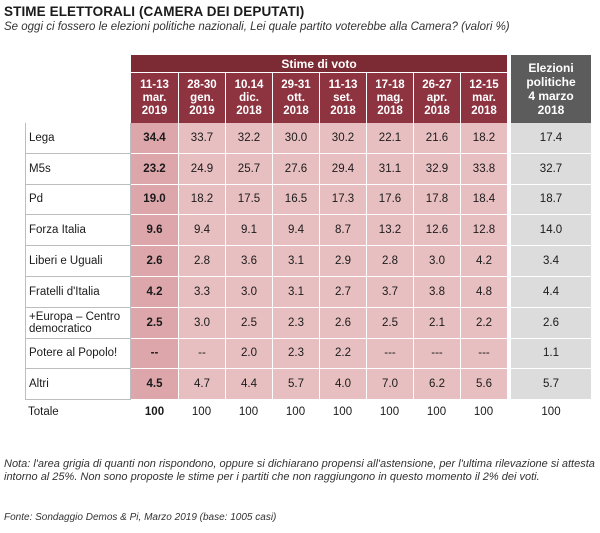 The height and width of the screenshot is (533, 600). I want to click on date-header-line: 26-27, so click(437, 84).